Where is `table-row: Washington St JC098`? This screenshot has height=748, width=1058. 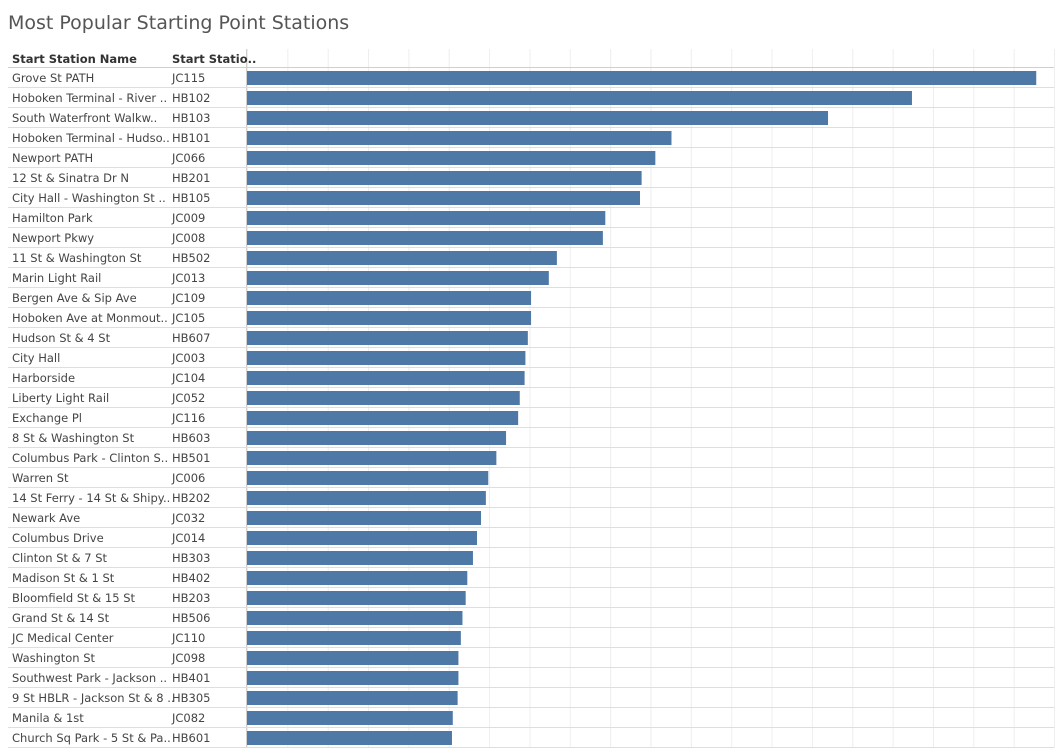 table-row: Washington St JC098 is located at coordinates (531, 659).